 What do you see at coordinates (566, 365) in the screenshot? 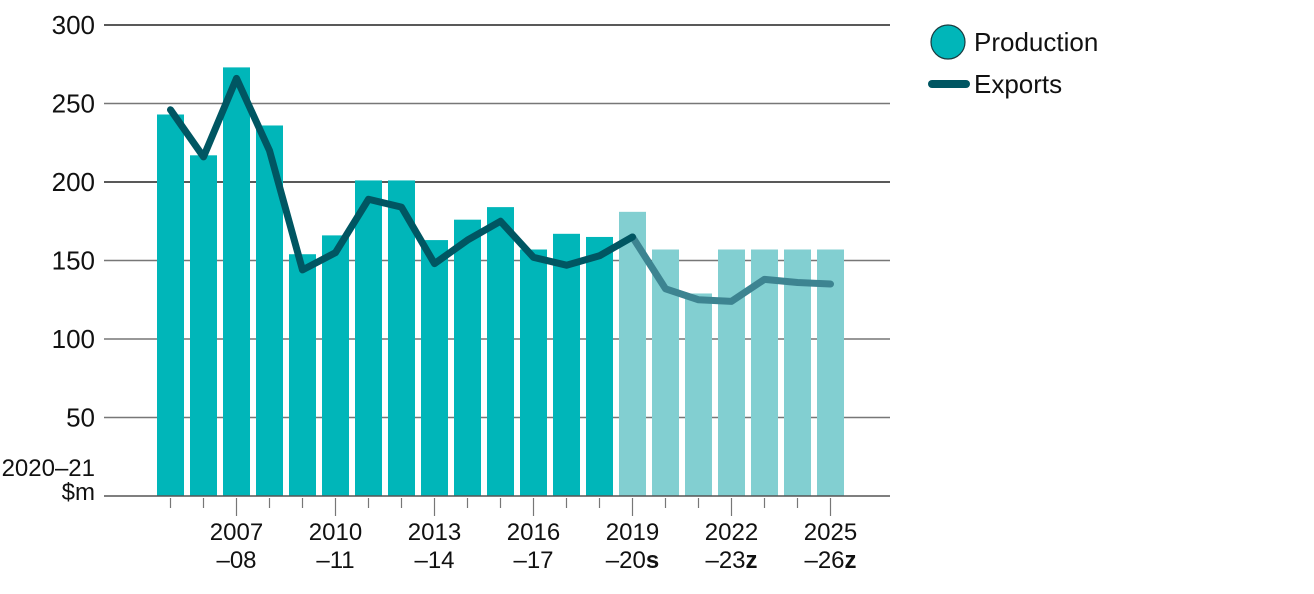
I see `bar-2017–18` at bounding box center [566, 365].